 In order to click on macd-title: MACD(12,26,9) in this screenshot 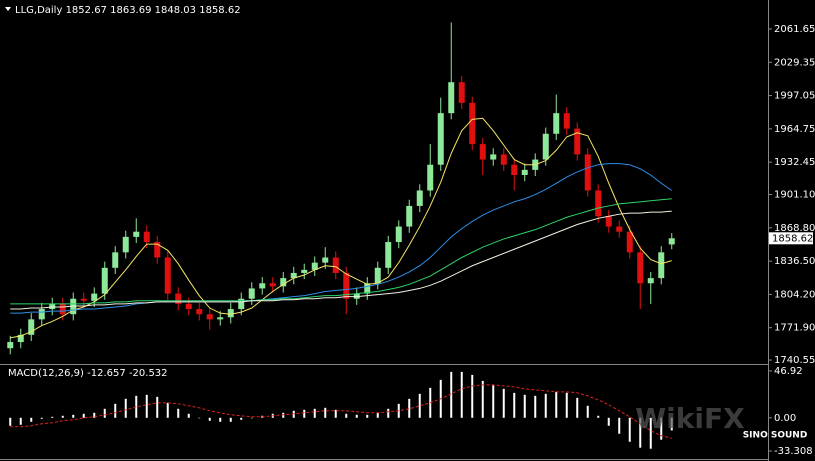, I will do `click(46, 373)`.